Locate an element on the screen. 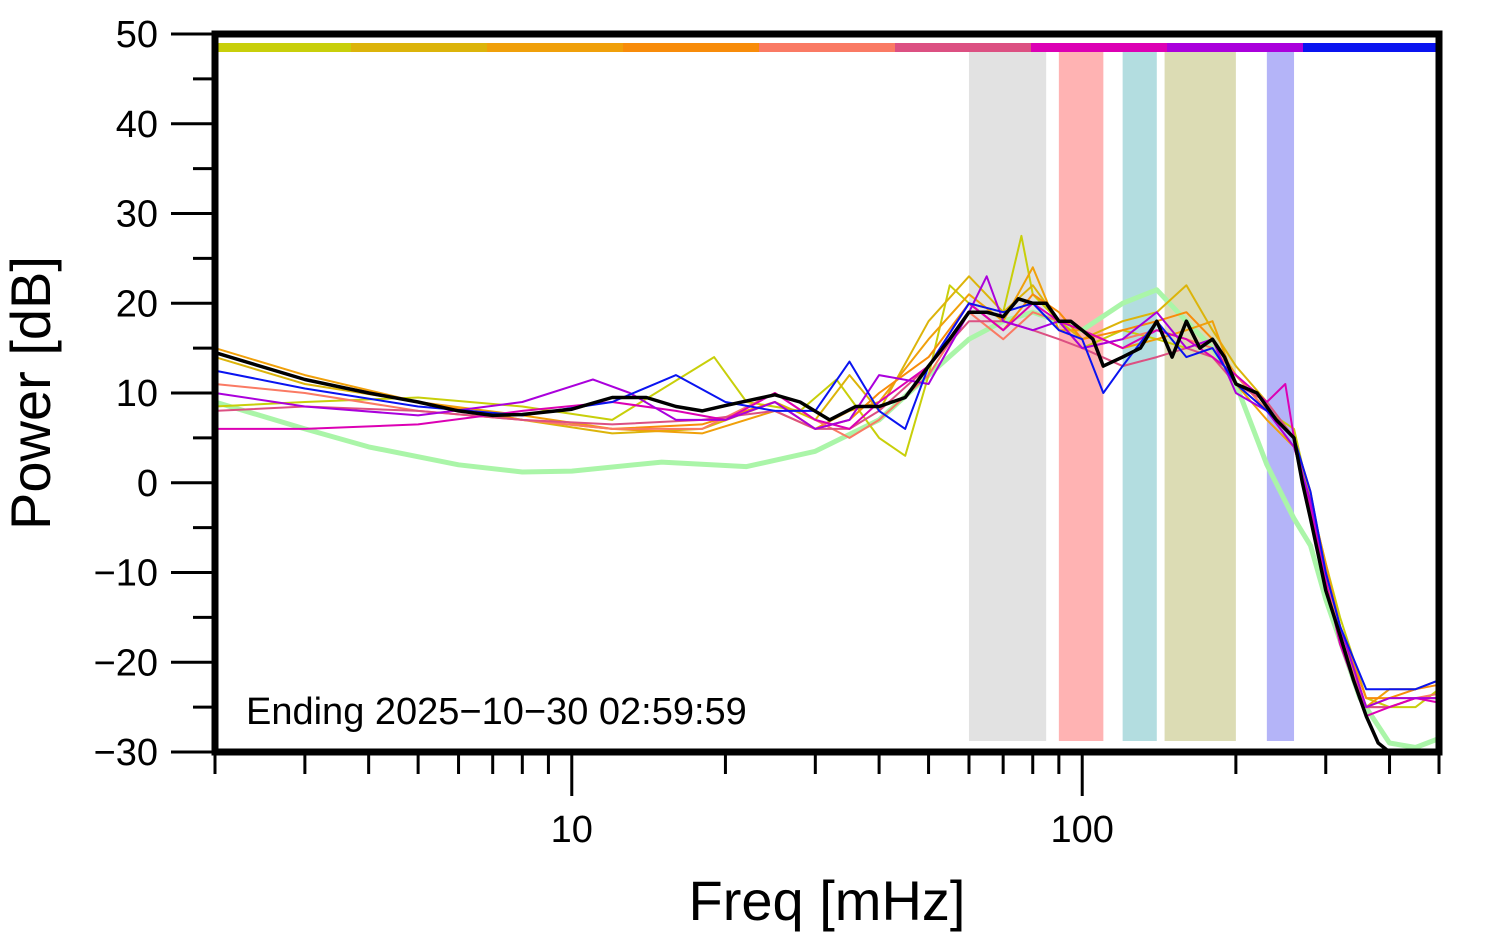 The image size is (1494, 952). y-tick-label: −20 is located at coordinates (126, 663).